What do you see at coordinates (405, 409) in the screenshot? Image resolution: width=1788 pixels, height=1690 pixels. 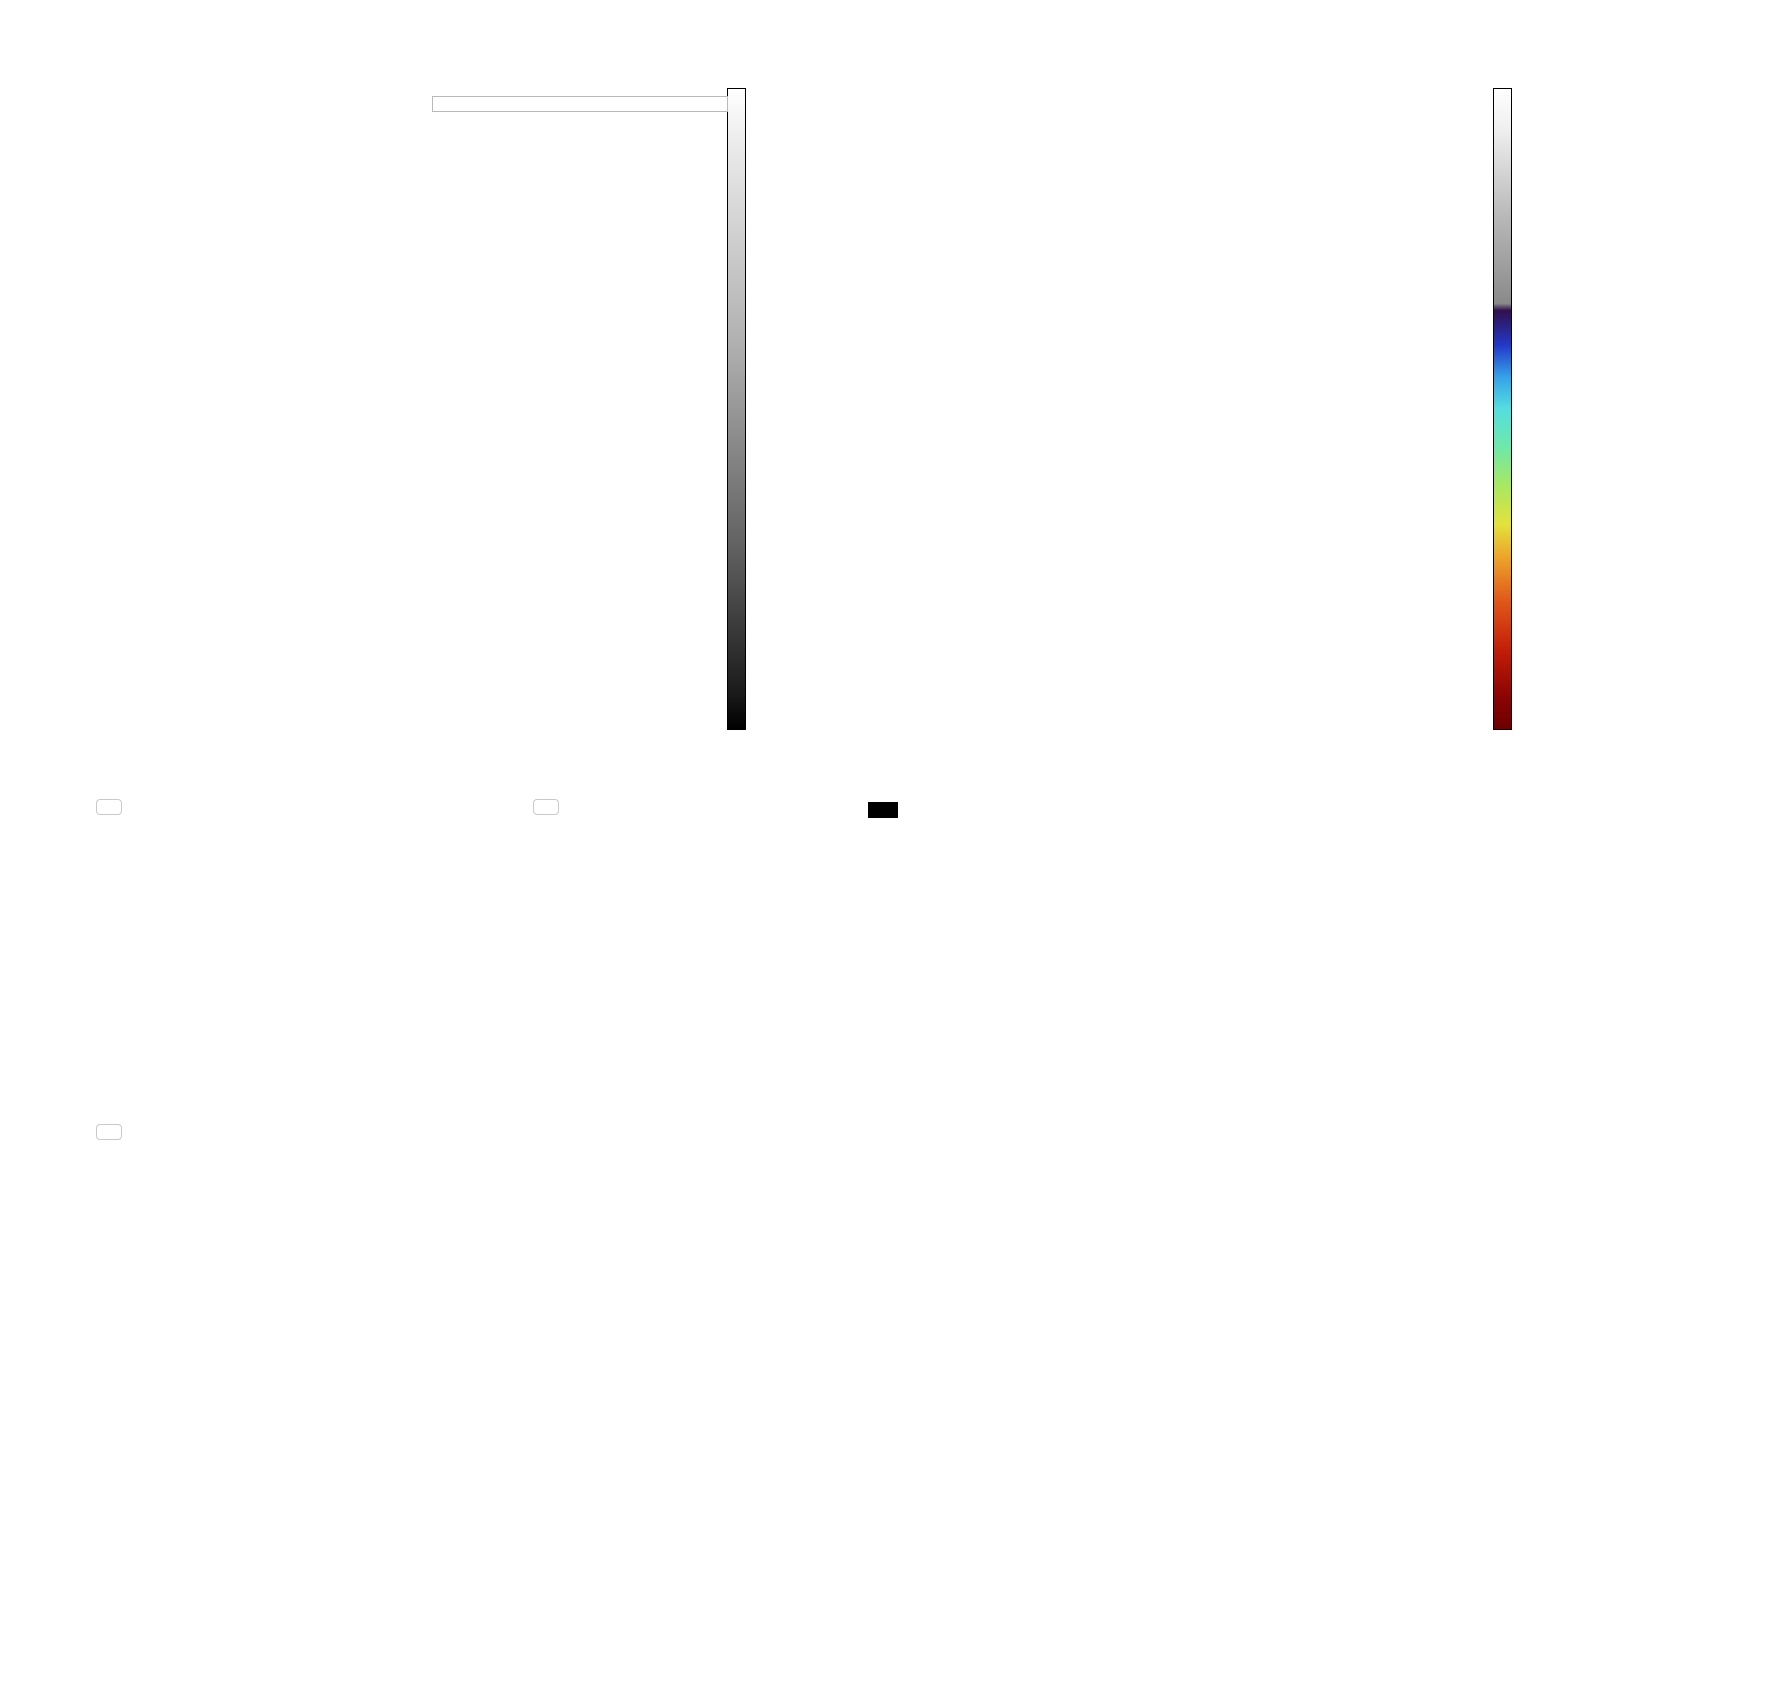 I see `goes-ir-map-image` at bounding box center [405, 409].